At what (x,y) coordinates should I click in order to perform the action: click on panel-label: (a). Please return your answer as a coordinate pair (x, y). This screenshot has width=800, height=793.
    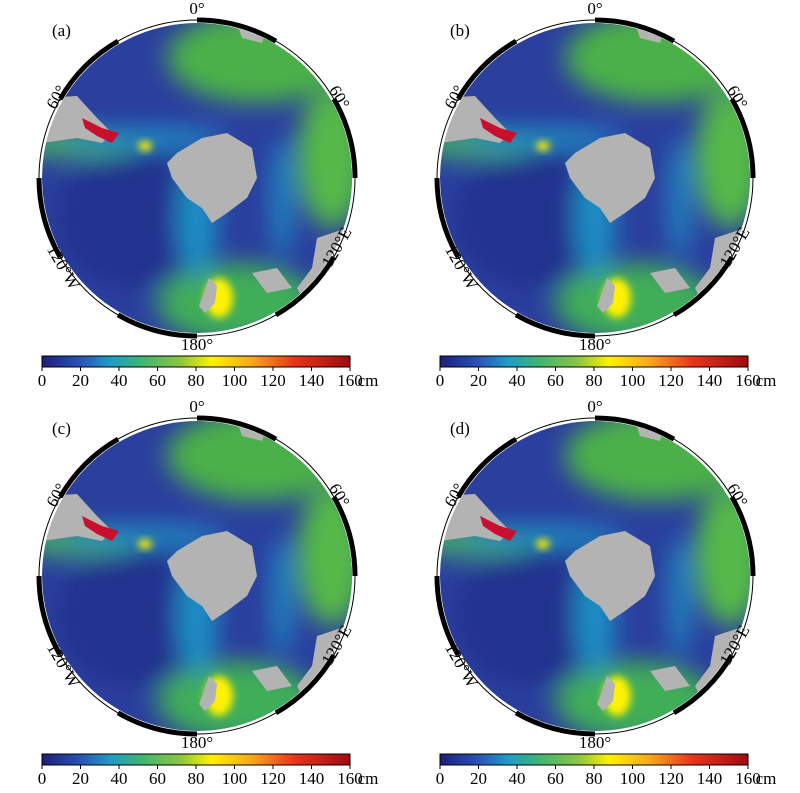
    Looking at the image, I should click on (61, 30).